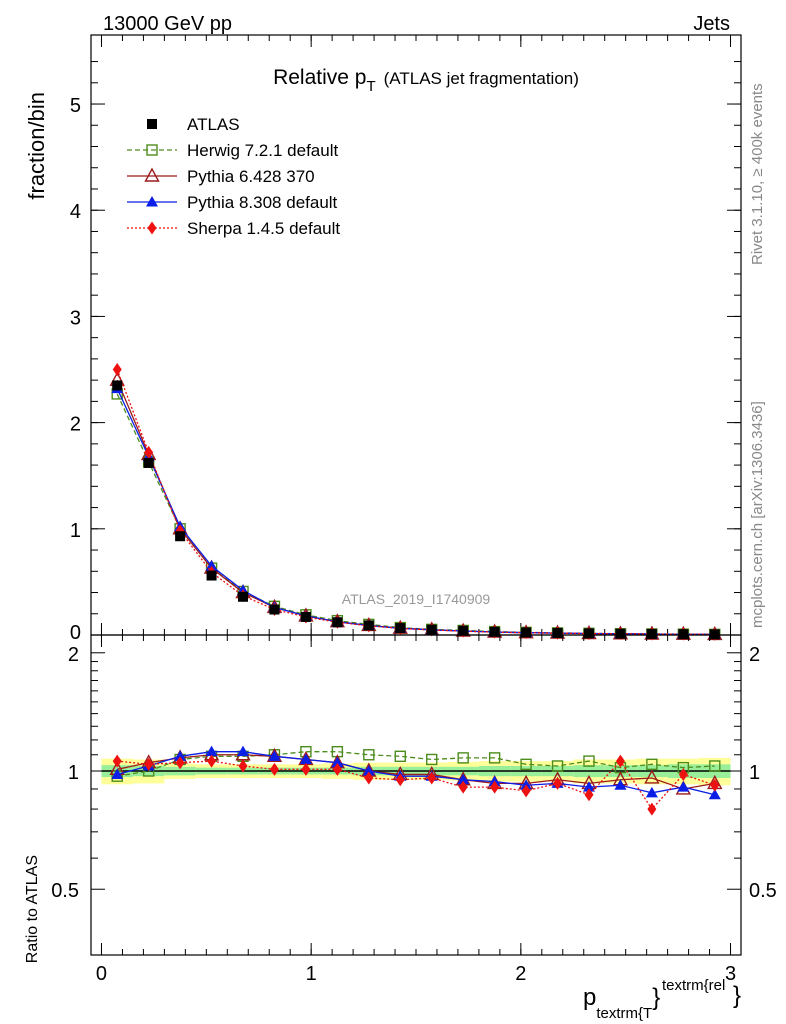 The image size is (786, 1024). What do you see at coordinates (754, 655) in the screenshot?
I see `ratio-y-tick-label-right: 2` at bounding box center [754, 655].